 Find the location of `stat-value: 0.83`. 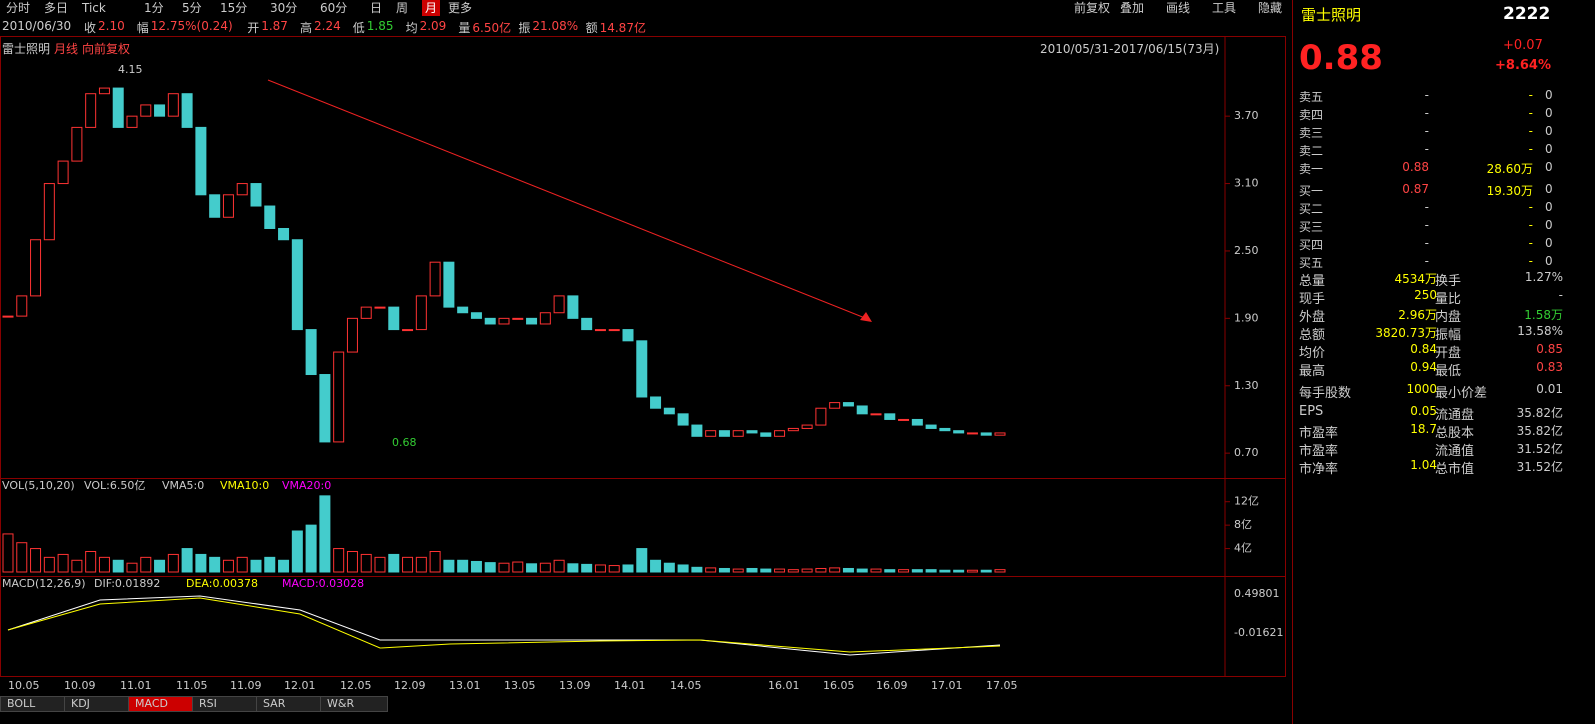

stat-value: 0.83 is located at coordinates (1549, 367).